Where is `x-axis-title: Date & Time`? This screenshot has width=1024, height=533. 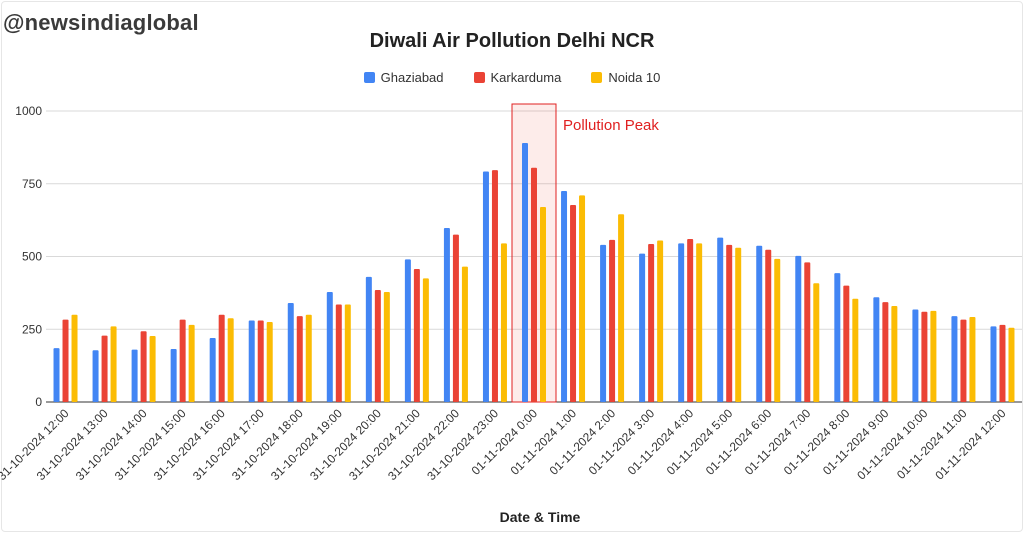 x-axis-title: Date & Time is located at coordinates (540, 517).